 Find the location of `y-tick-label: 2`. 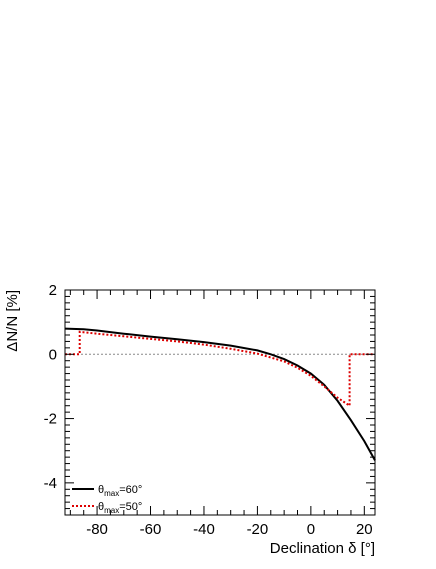

y-tick-label: 2 is located at coordinates (53, 290).